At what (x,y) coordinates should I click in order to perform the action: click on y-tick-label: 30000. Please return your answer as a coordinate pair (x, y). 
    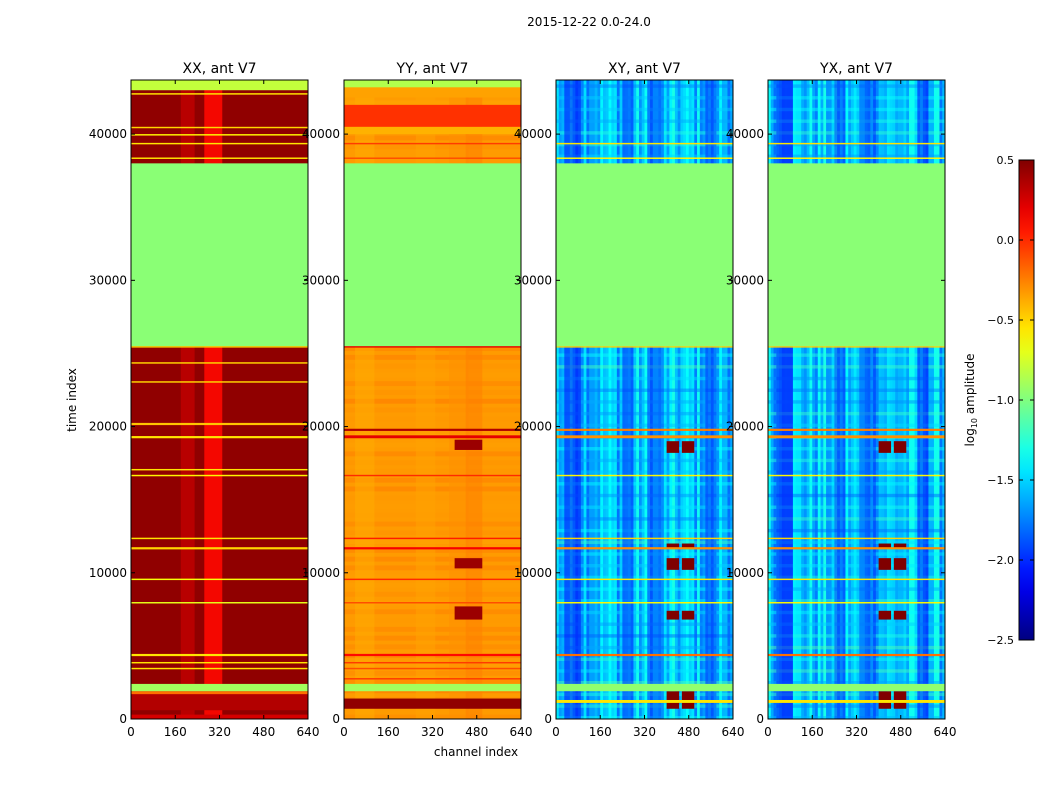
    Looking at the image, I should click on (533, 280).